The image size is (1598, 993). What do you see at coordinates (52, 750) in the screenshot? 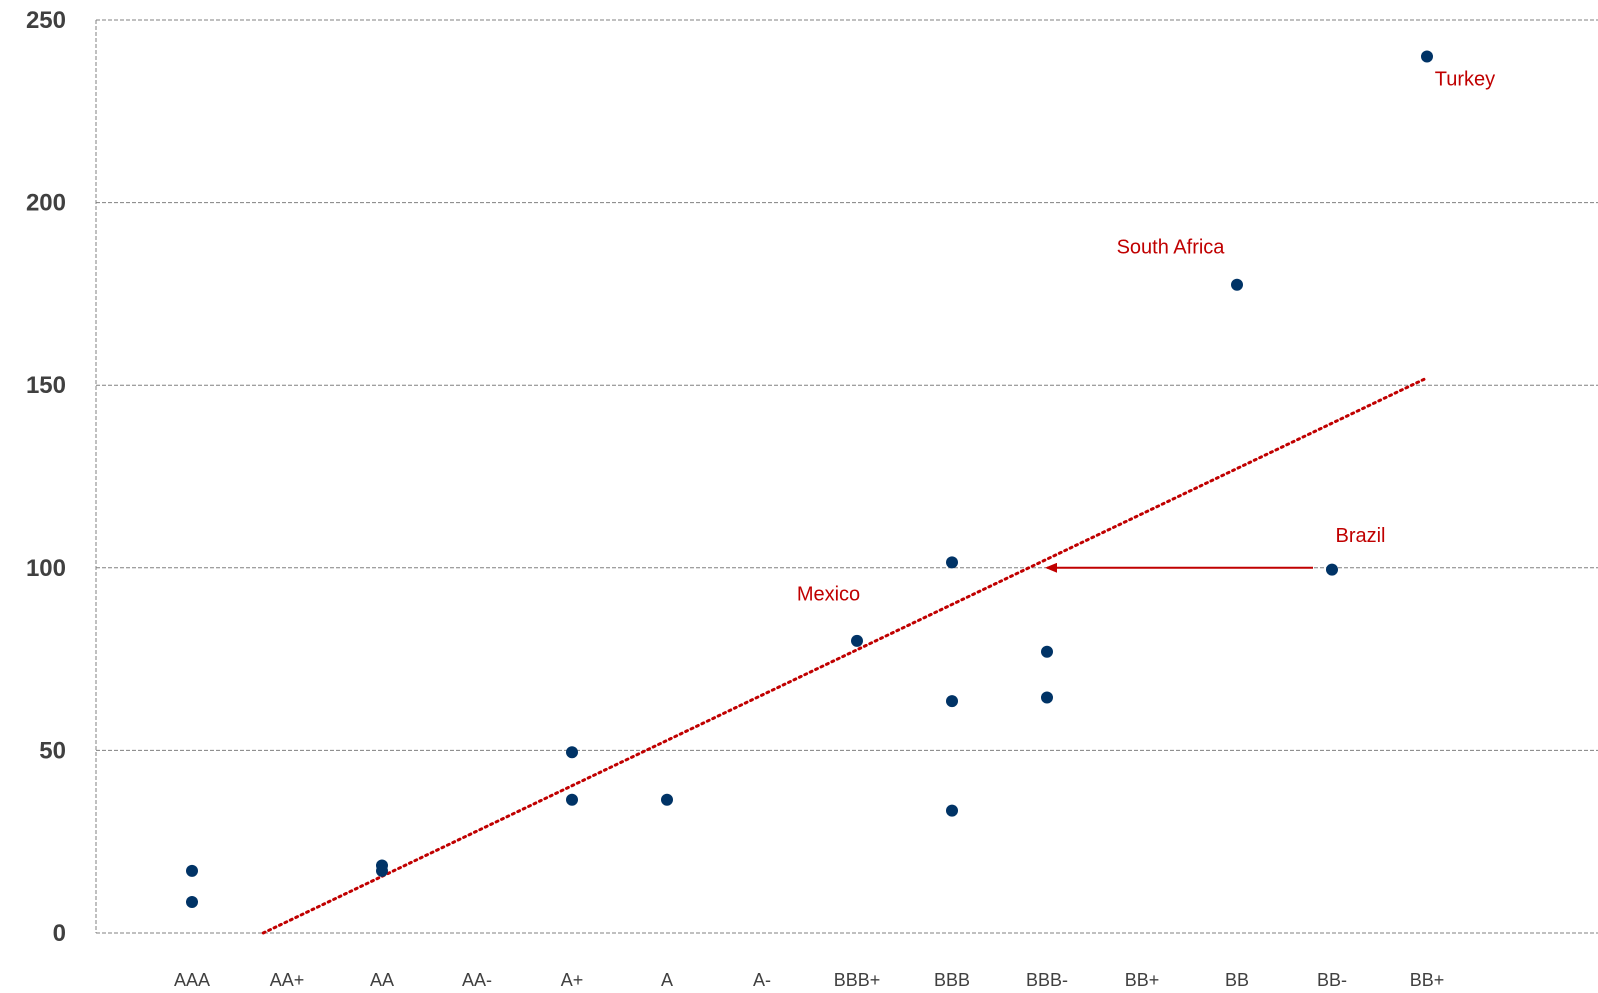
I see `y-tick-label: 50` at bounding box center [52, 750].